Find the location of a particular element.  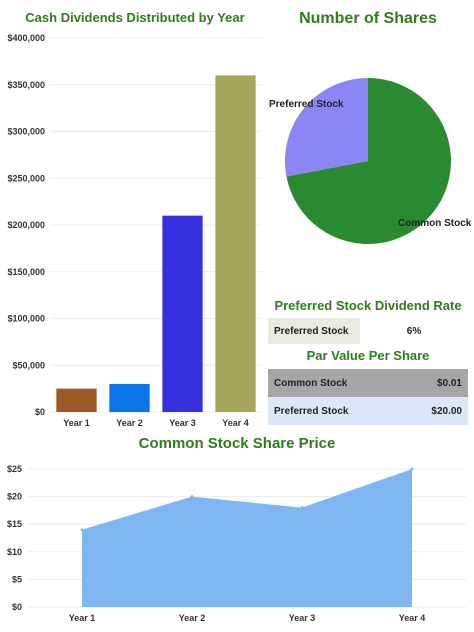

area-xtick-label: Year 4 is located at coordinates (412, 618).